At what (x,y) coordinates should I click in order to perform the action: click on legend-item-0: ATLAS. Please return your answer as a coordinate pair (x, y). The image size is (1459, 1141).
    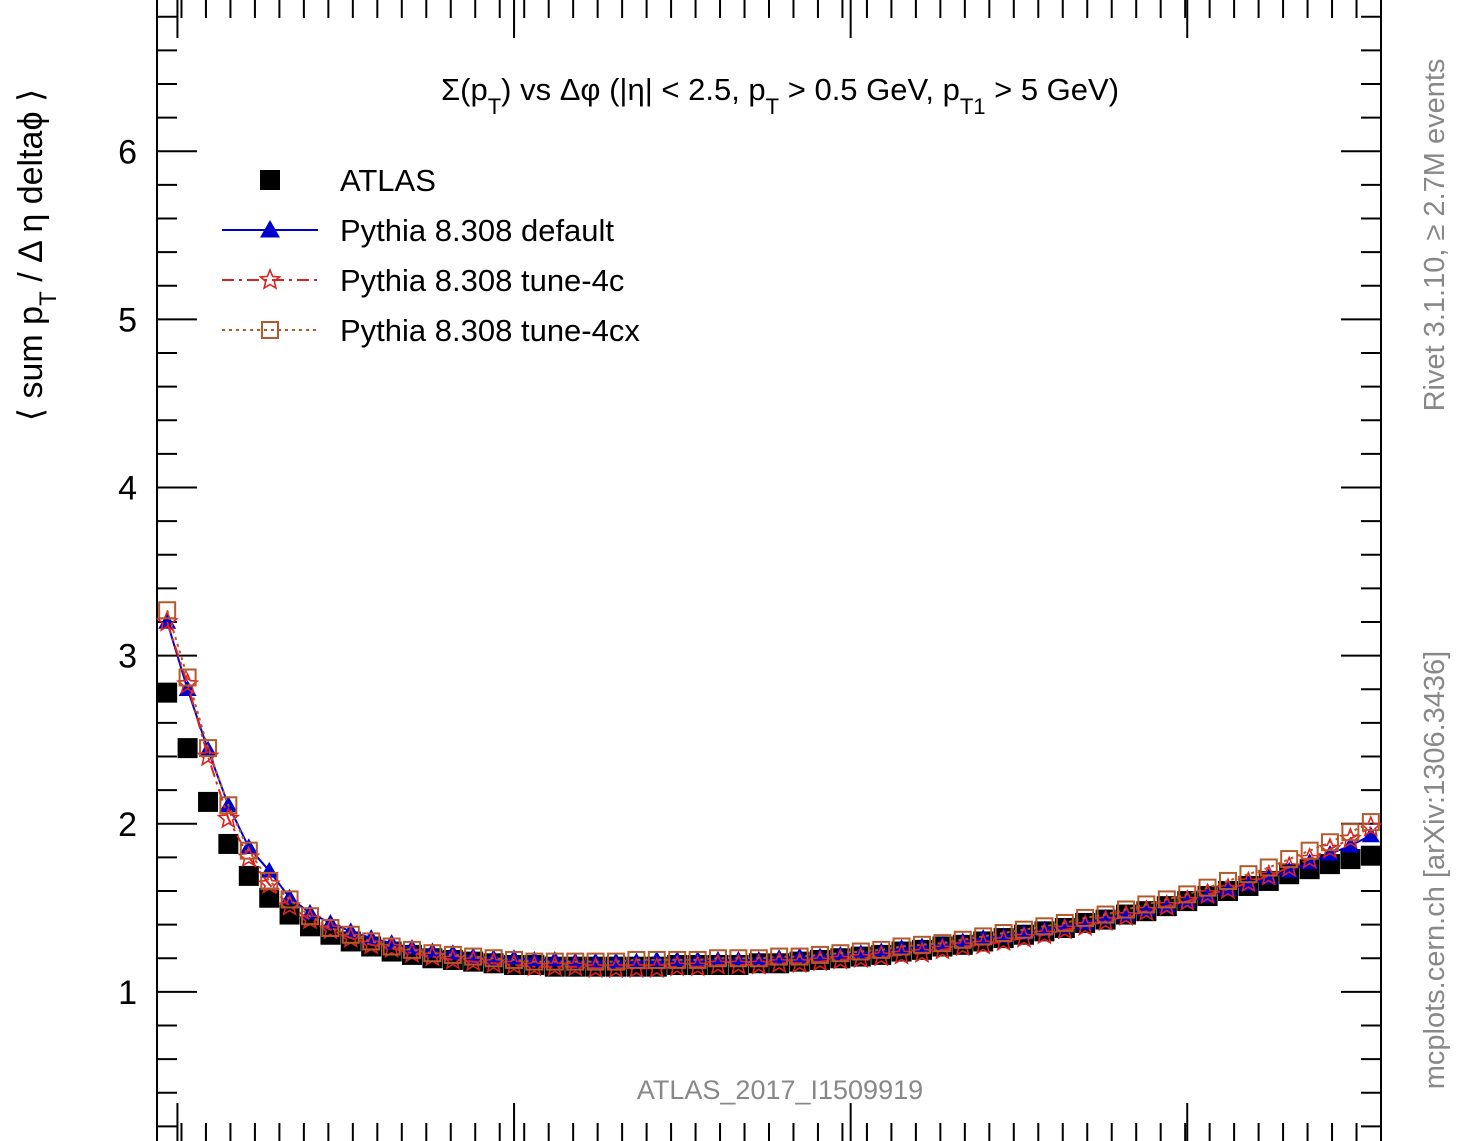
    Looking at the image, I should click on (348, 180).